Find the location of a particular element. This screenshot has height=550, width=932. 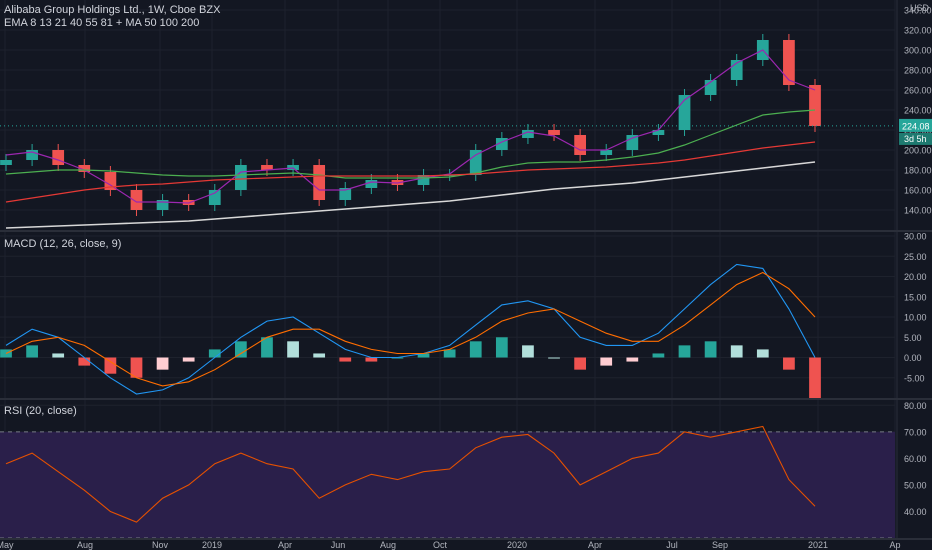

last-price-label: 224.08 is located at coordinates (916, 126).